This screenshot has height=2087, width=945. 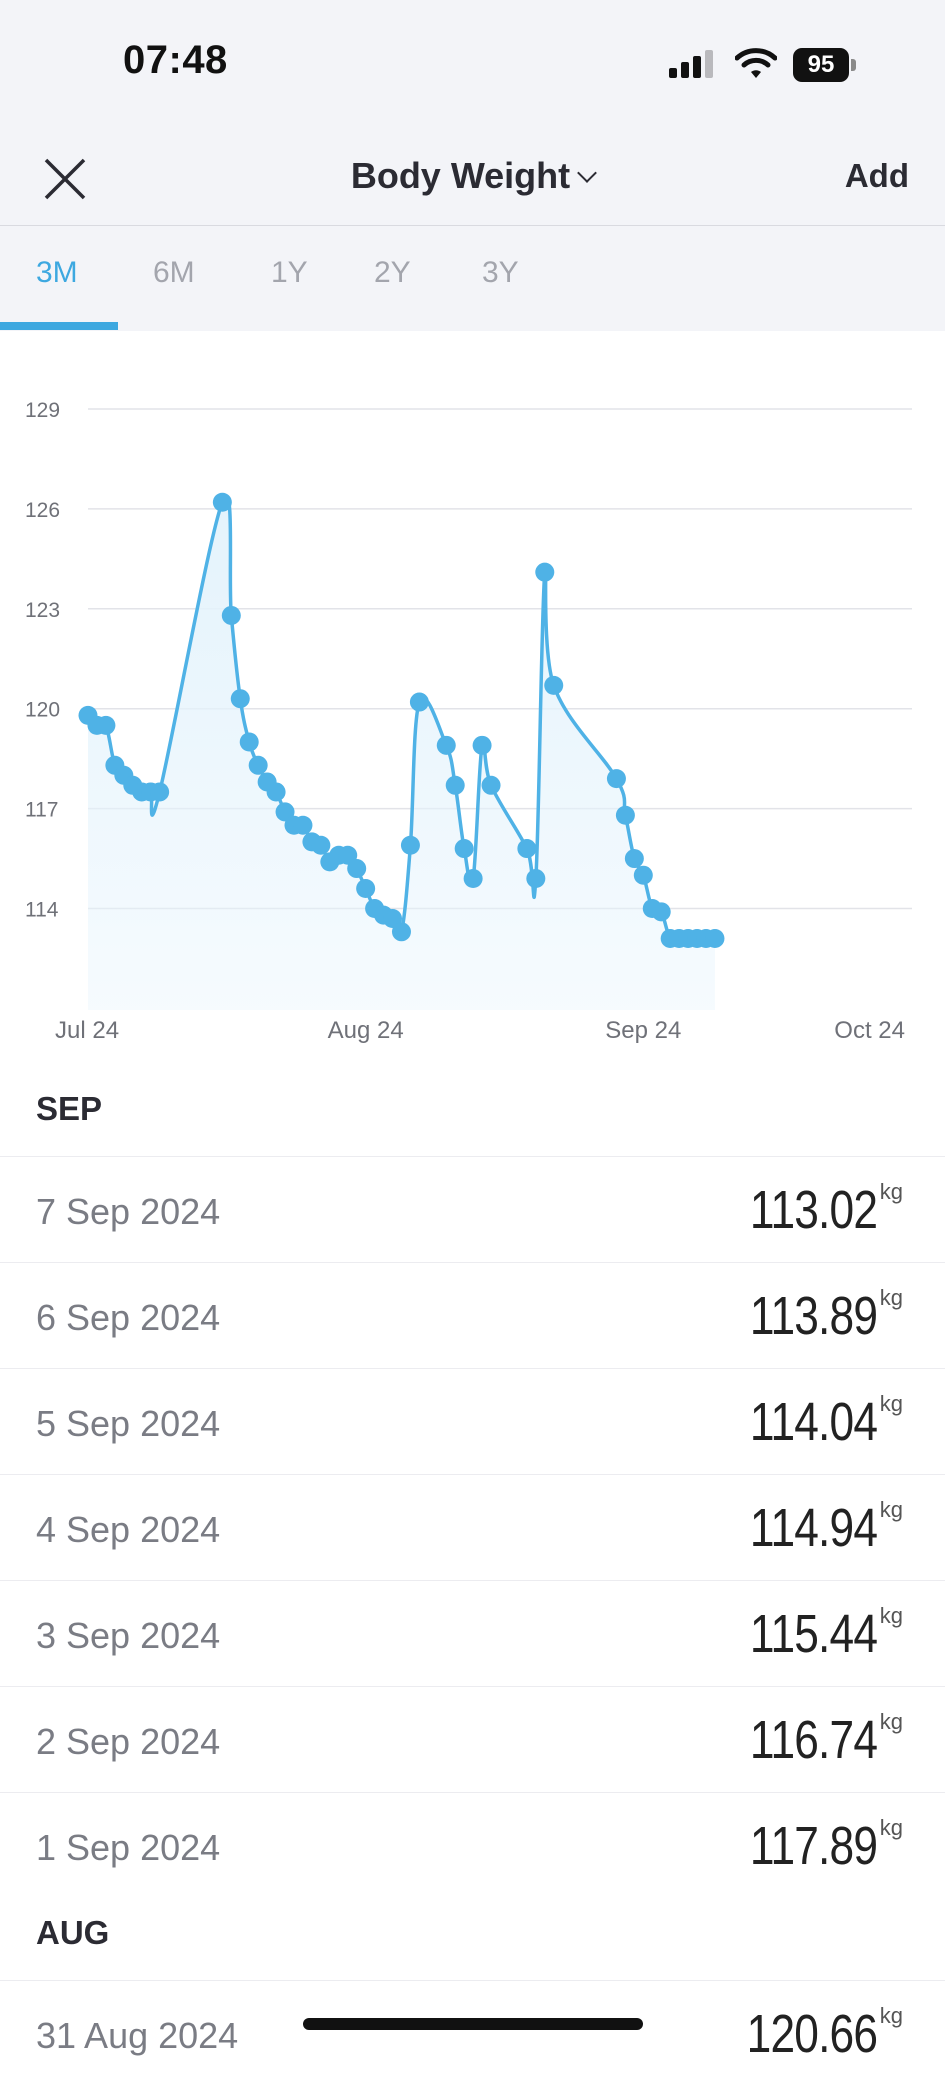 What do you see at coordinates (472, 1633) in the screenshot?
I see `list-item: 3 Sep 2024 115.44 kg` at bounding box center [472, 1633].